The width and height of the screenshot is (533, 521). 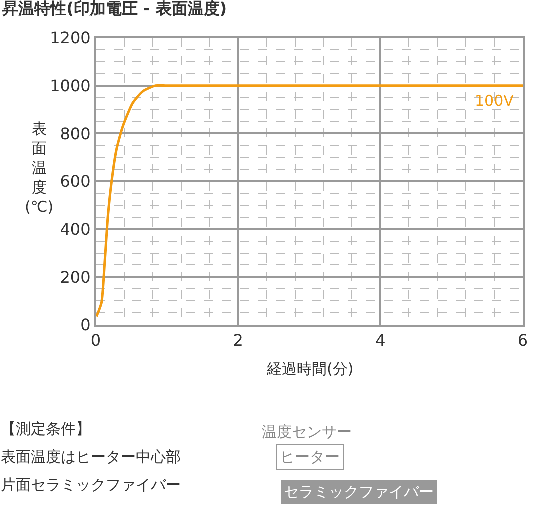 I want to click on text: 表面温度はヒーター中心部, so click(x=91, y=457).